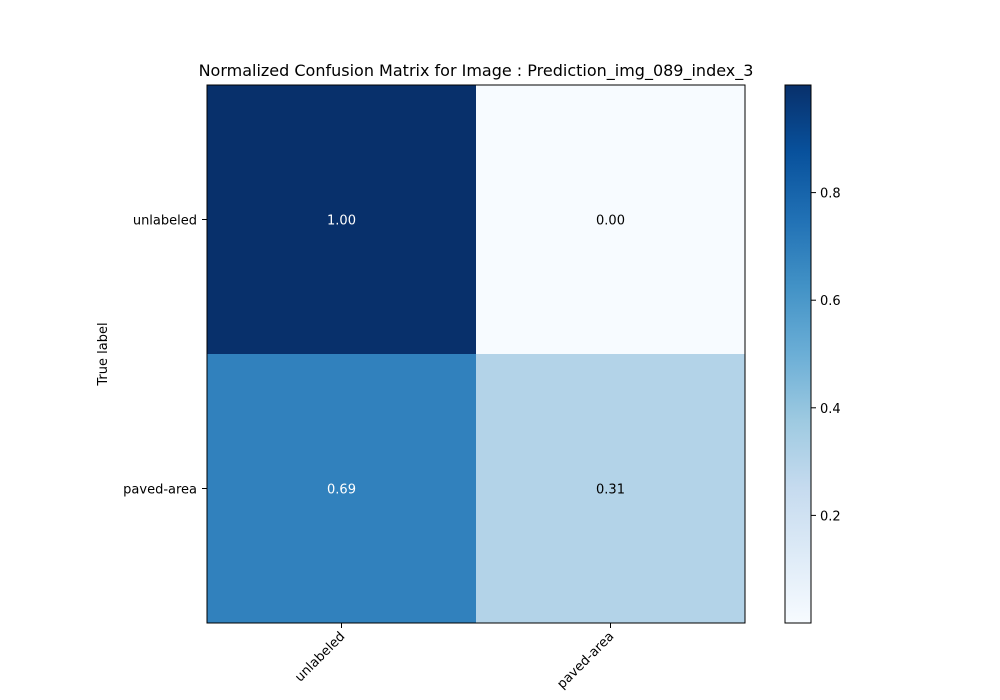 The height and width of the screenshot is (700, 1000). I want to click on cell-value-label: 0.00, so click(610, 221).